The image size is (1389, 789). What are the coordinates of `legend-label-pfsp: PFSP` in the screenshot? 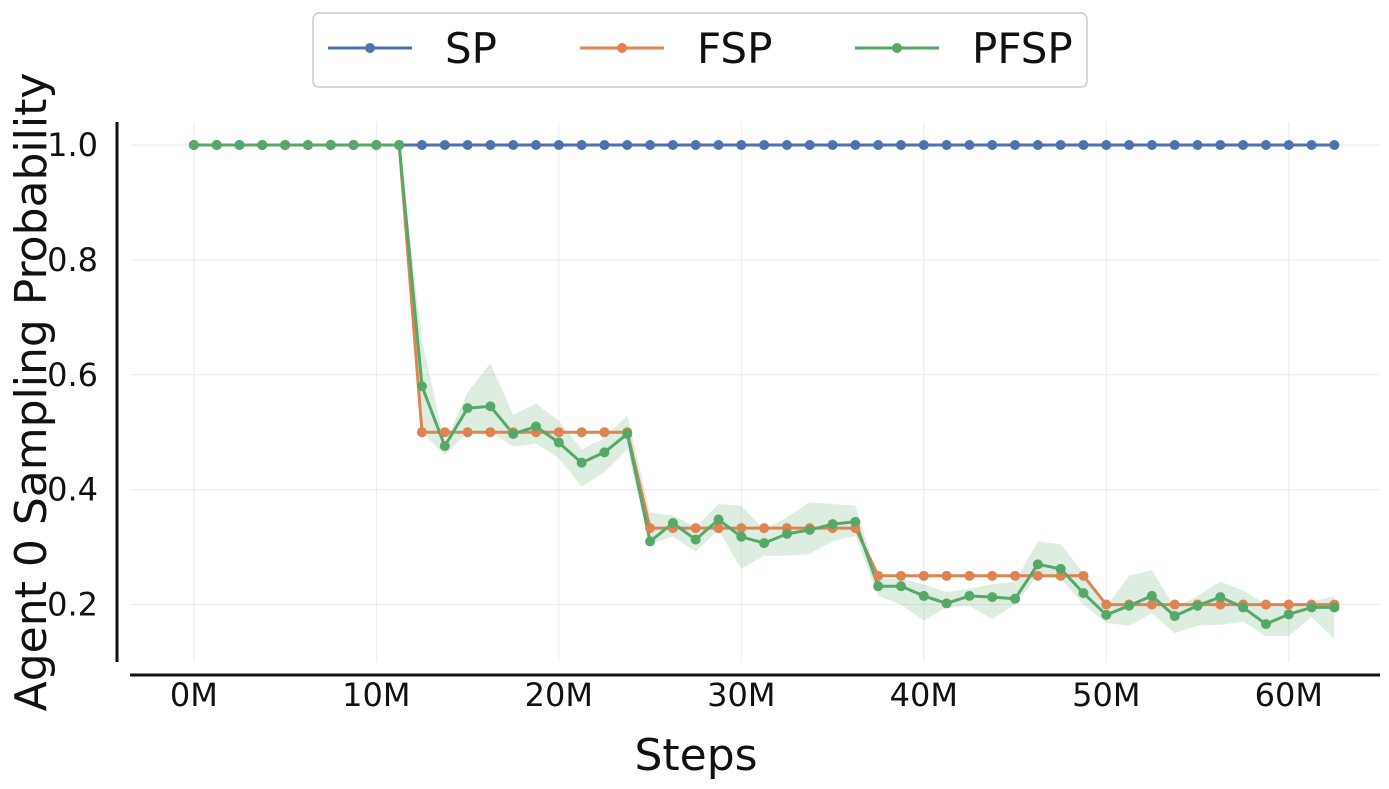 It's located at (1022, 48).